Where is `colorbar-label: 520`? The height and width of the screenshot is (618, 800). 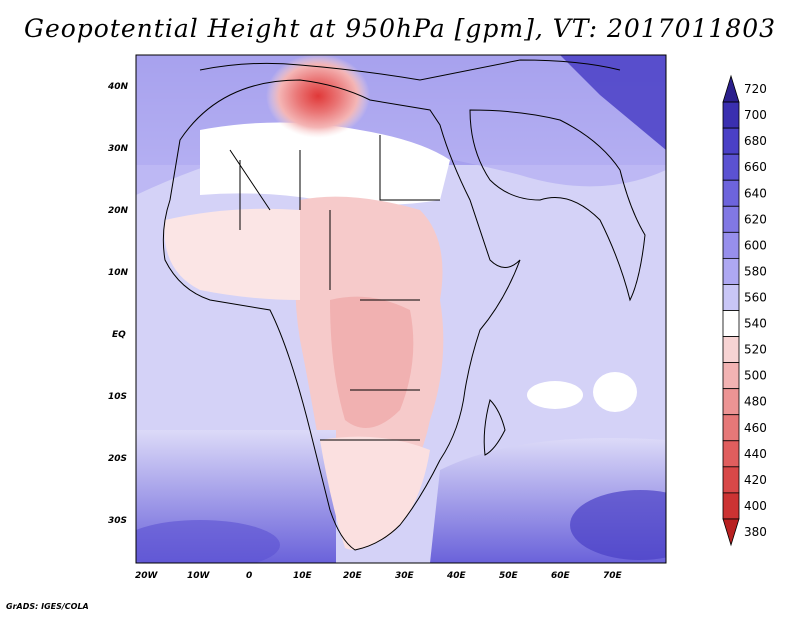
colorbar-label: 520 is located at coordinates (755, 350).